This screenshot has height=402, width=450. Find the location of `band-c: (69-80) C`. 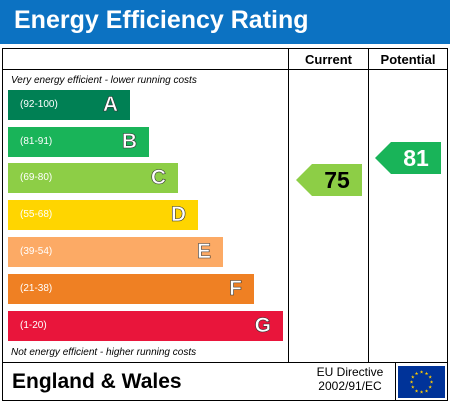

band-c: (69-80) C is located at coordinates (93, 178).